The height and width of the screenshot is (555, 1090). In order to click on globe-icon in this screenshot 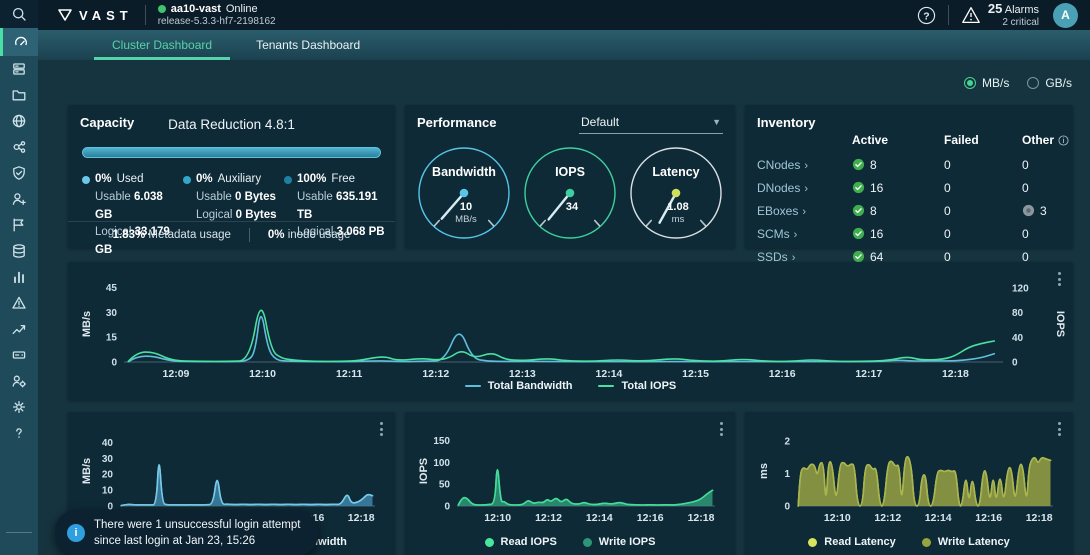, I will do `click(19, 121)`.